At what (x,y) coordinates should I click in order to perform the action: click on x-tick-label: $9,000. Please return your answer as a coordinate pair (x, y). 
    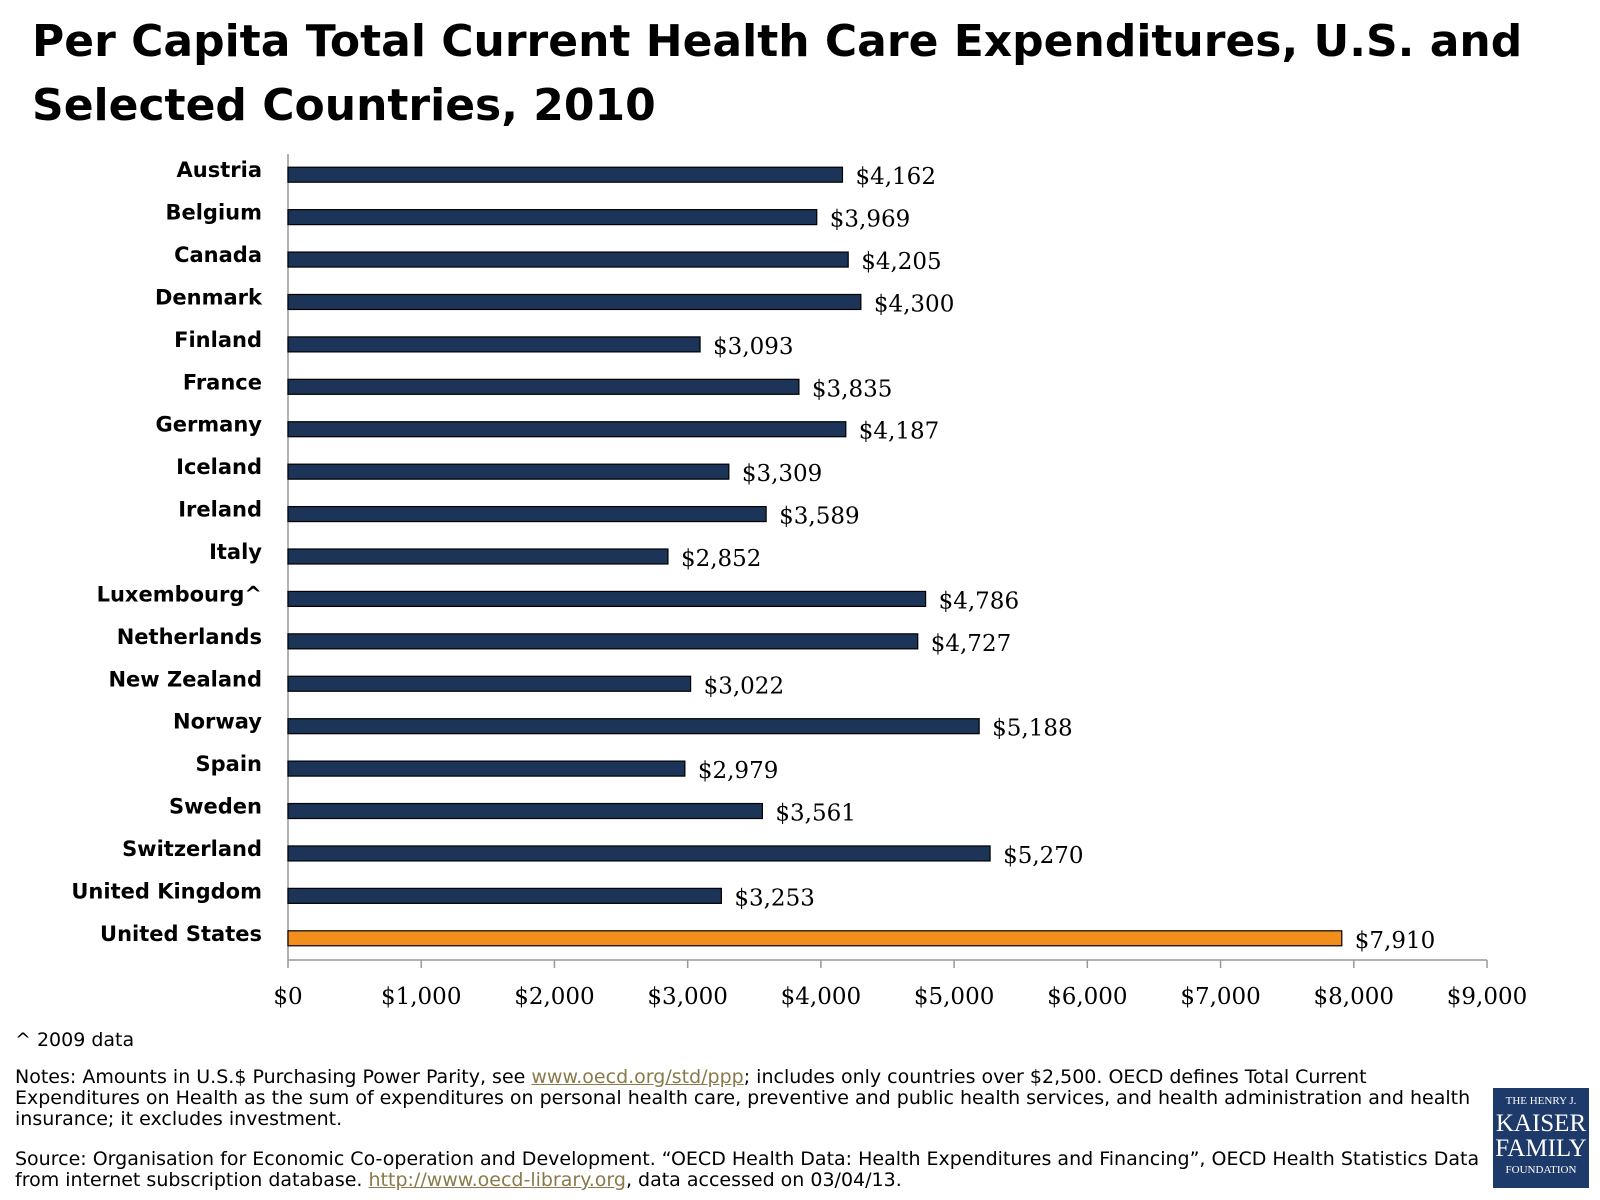
    Looking at the image, I should click on (1487, 997).